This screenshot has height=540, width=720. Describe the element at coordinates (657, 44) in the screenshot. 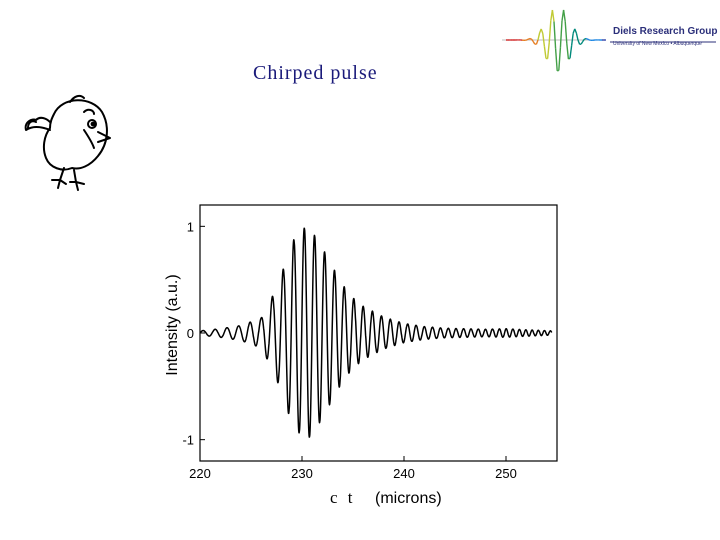

I see `logo-subtitle: University of New Mexico • Albuquerque` at that location.